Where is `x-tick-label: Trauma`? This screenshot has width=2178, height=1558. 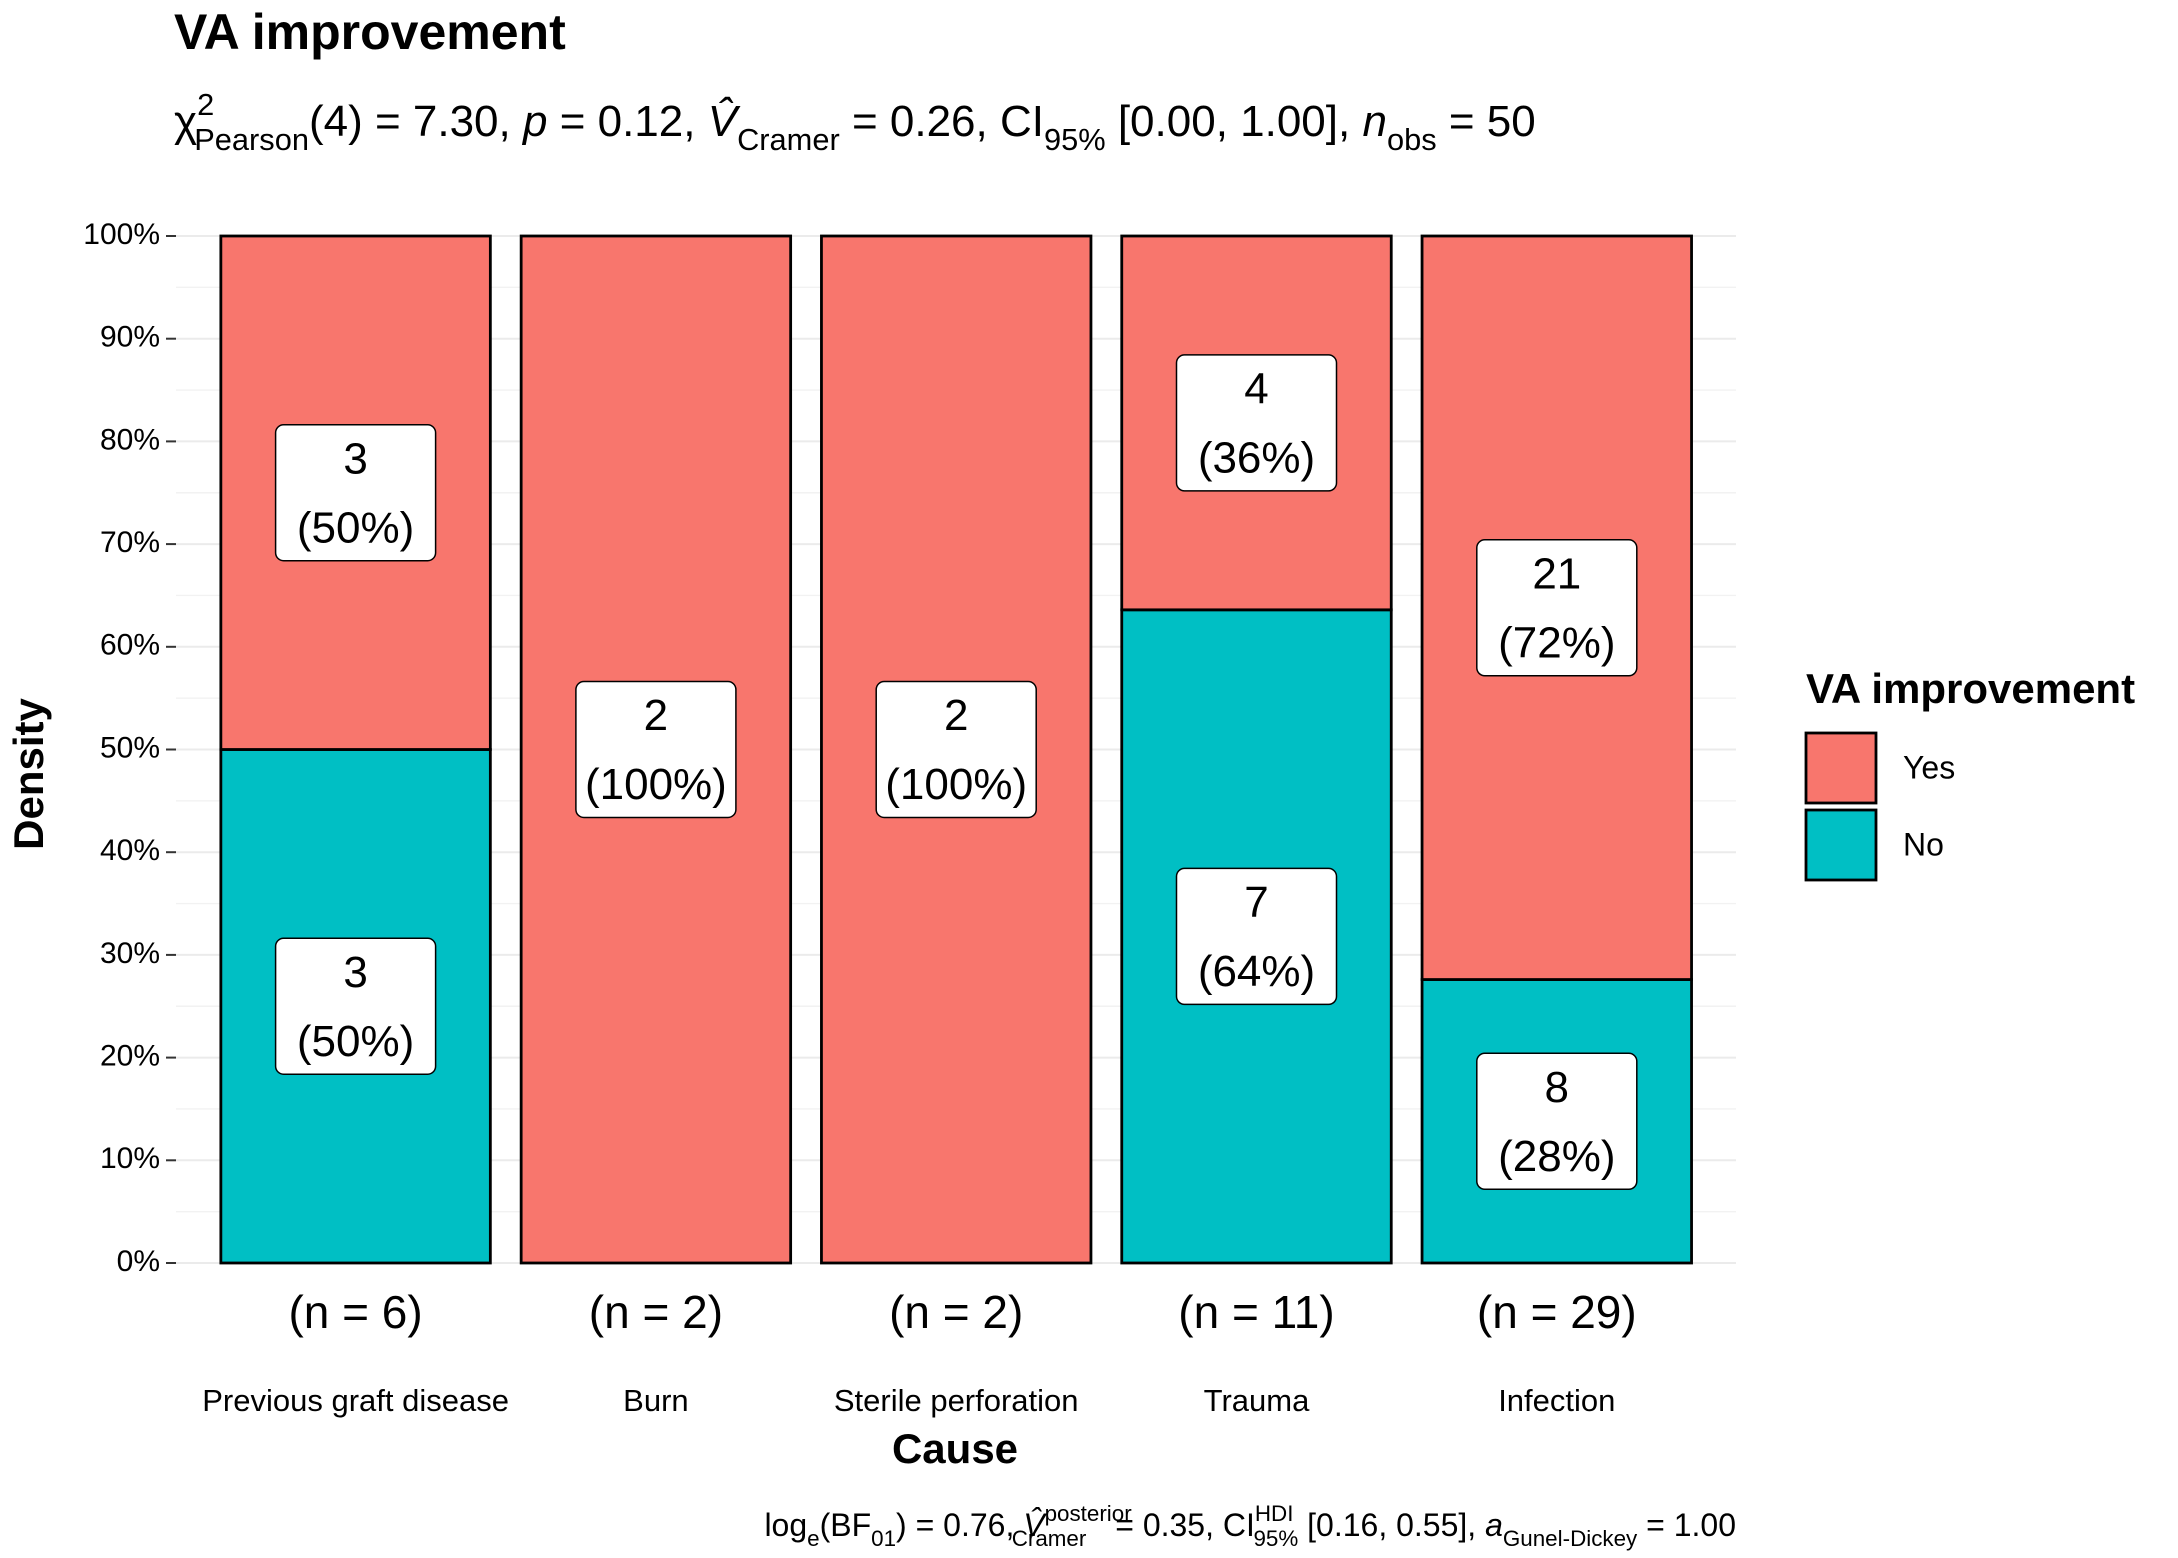 x-tick-label: Trauma is located at coordinates (1257, 1400).